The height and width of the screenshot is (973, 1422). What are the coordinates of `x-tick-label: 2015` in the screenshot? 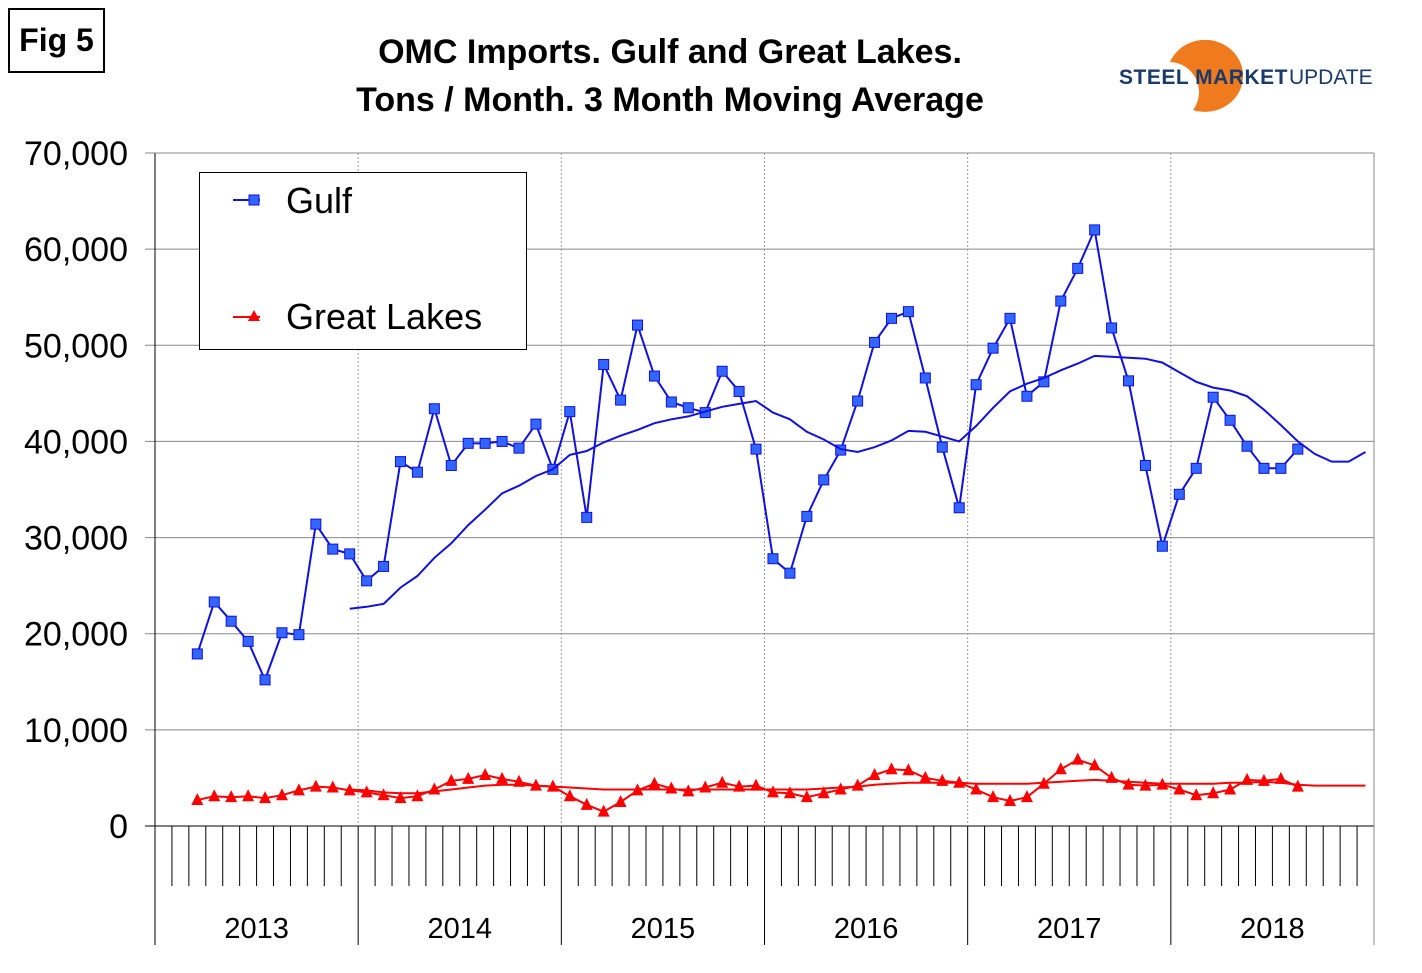 It's located at (663, 929).